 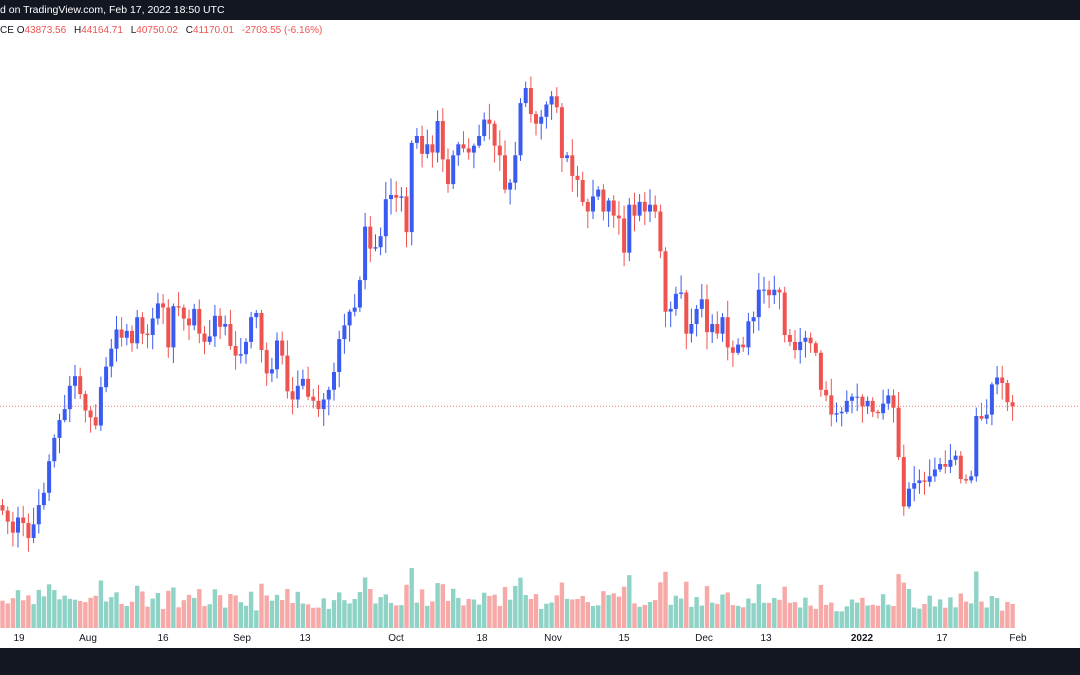 I want to click on x-tick-label: 13, so click(x=305, y=638).